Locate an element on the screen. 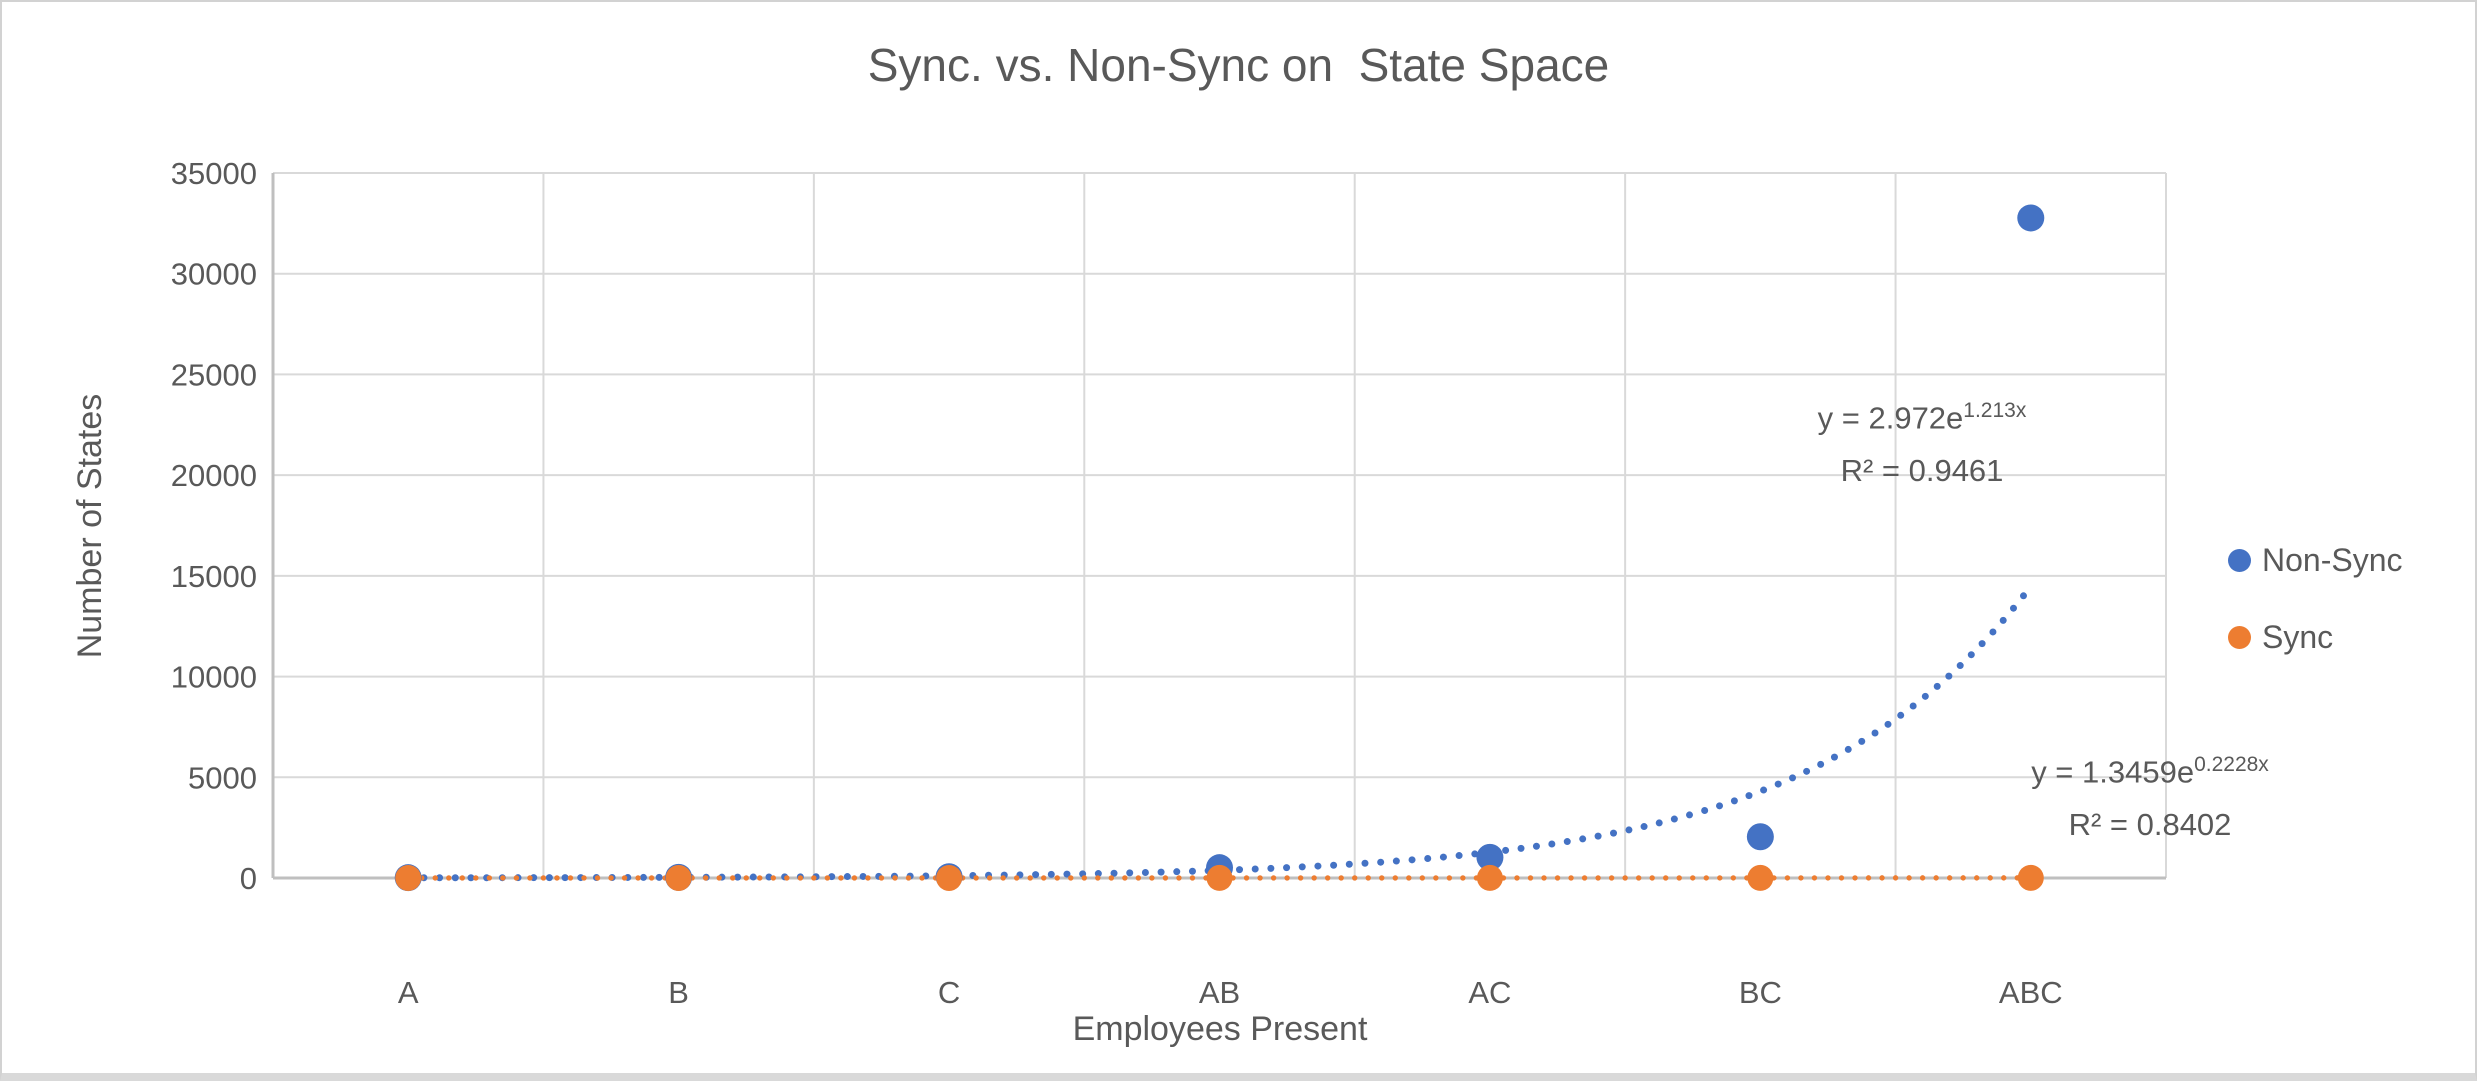 The width and height of the screenshot is (2477, 1081). point-non-sync-BC is located at coordinates (1760, 837).